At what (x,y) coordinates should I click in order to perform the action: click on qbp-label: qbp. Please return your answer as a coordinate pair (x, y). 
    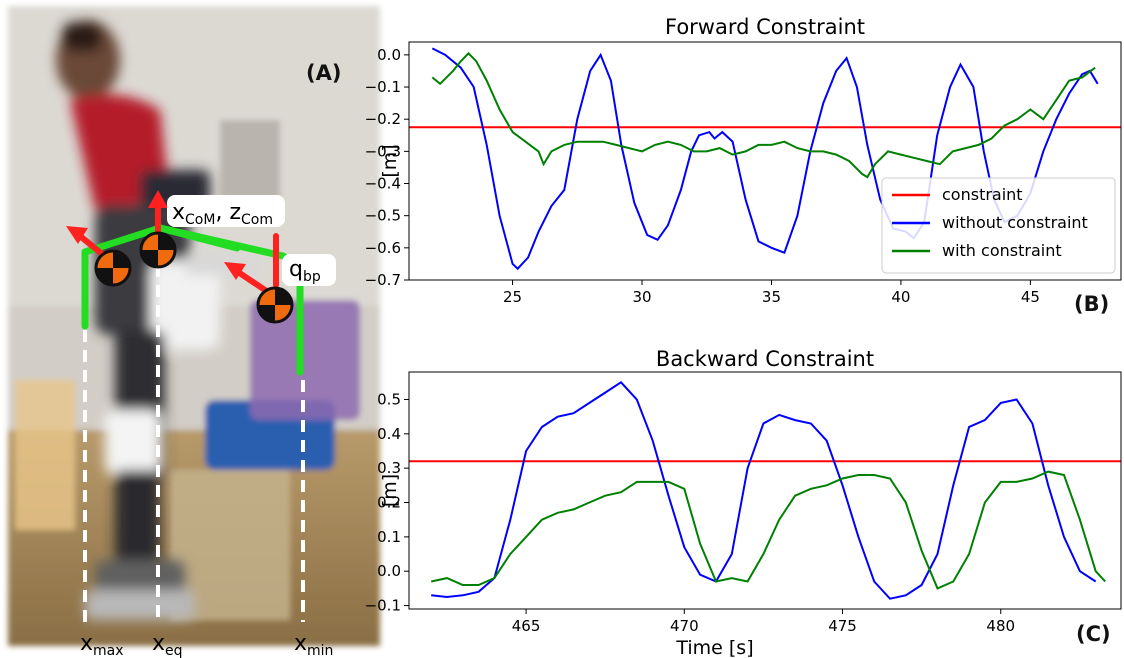
    Looking at the image, I should click on (305, 271).